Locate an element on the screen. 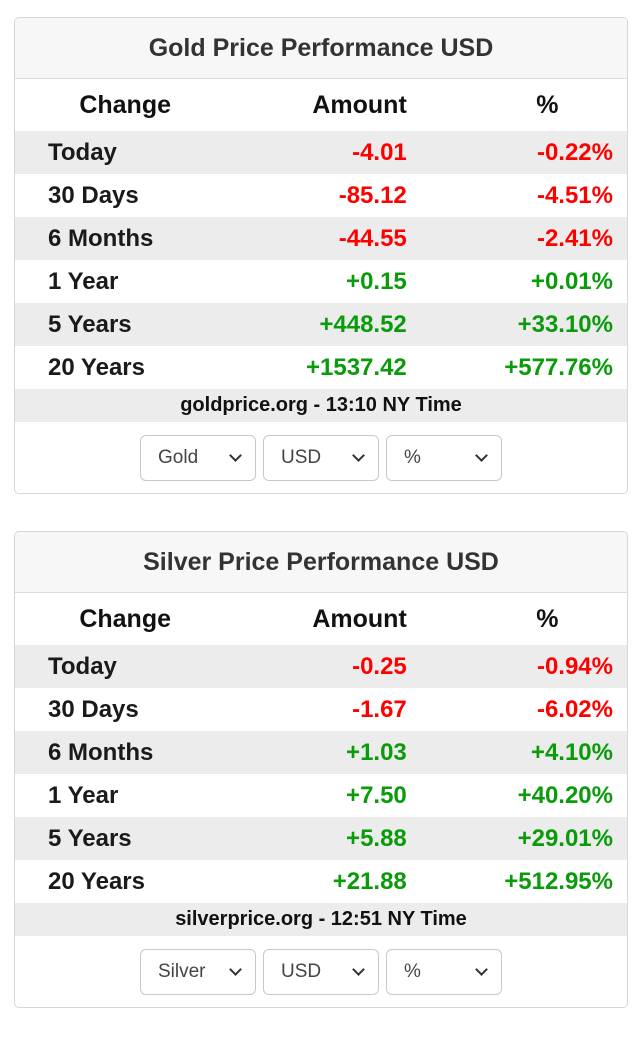 This screenshot has height=1041, width=642. source-time-text: goldprice.org - 13:10 NY Time is located at coordinates (321, 405).